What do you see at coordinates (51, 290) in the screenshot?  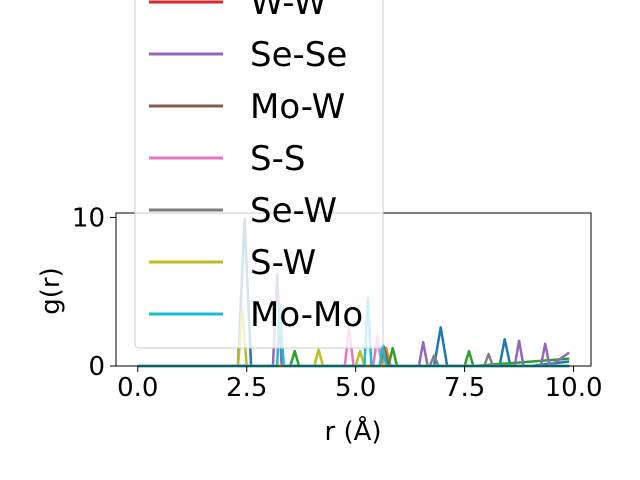 I see `y-axis-label: g(r)` at bounding box center [51, 290].